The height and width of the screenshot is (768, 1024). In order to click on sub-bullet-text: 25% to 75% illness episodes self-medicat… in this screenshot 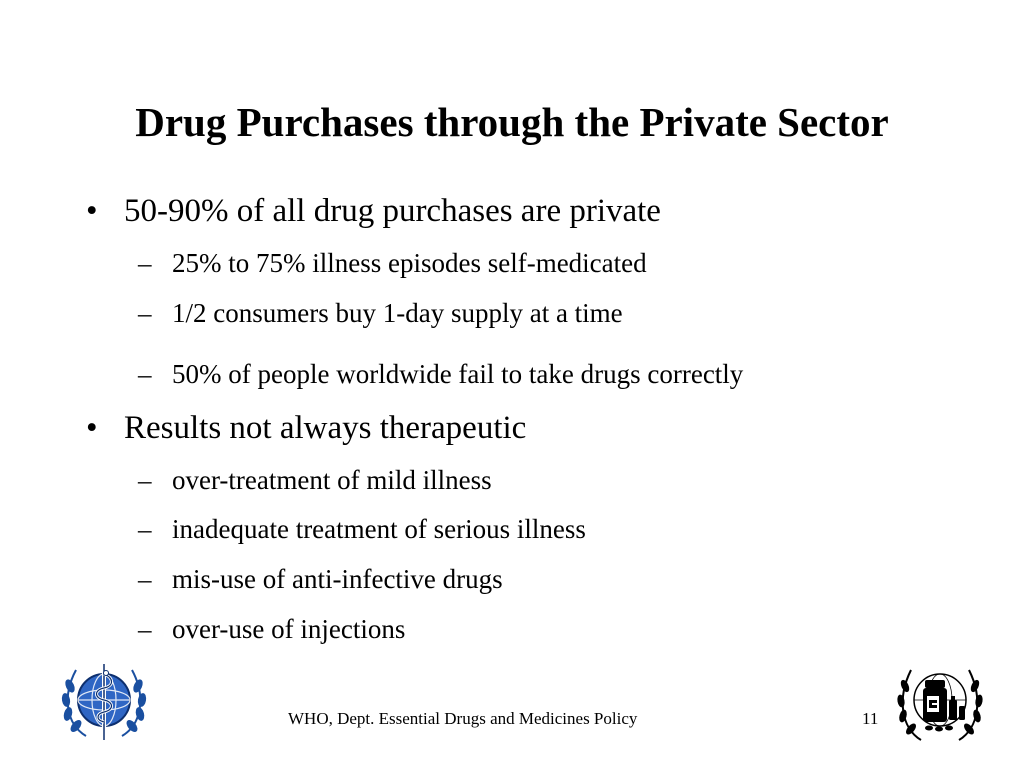, I will do `click(409, 263)`.